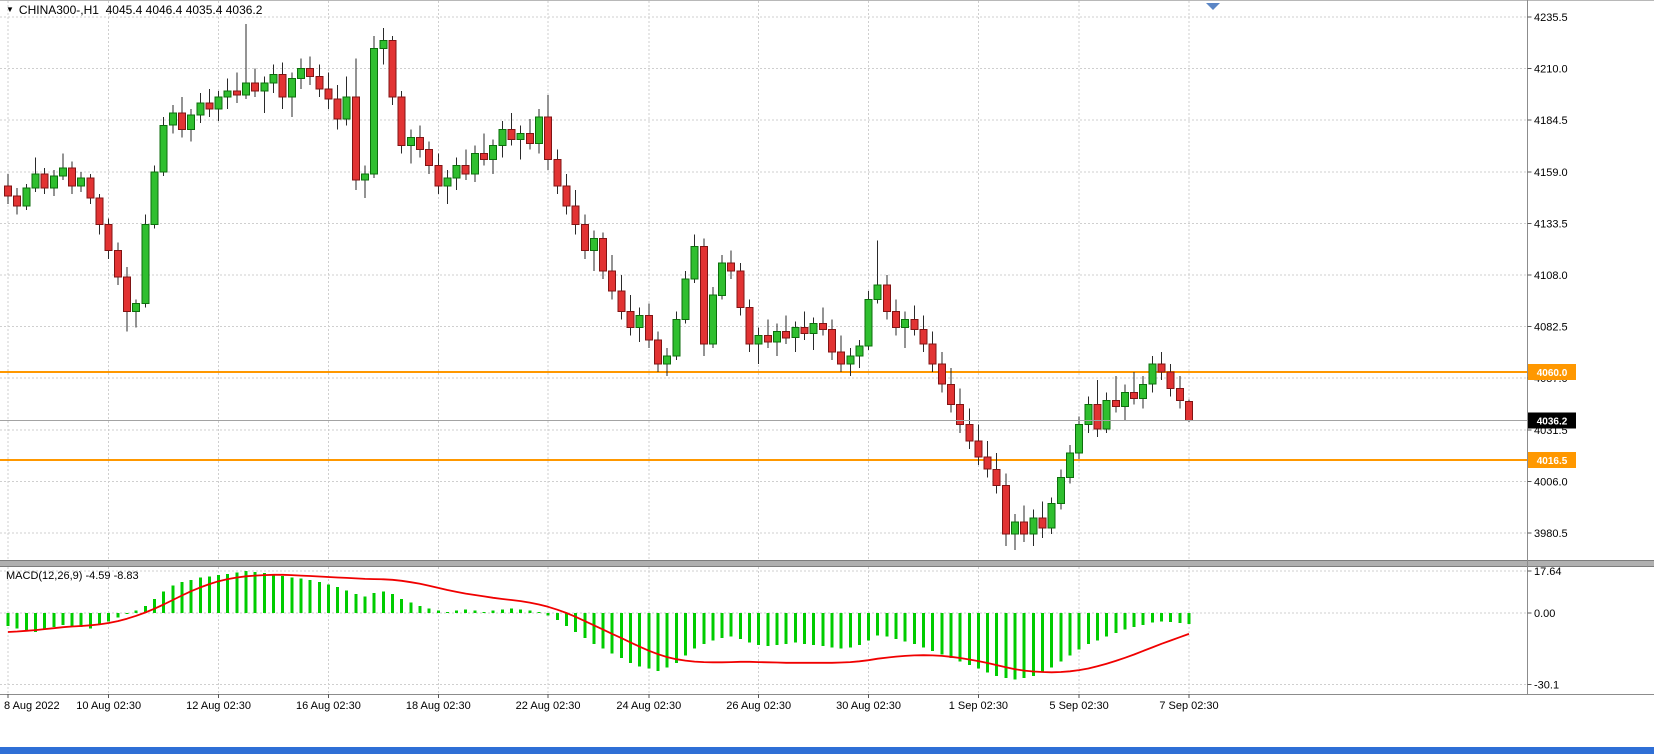 The image size is (1654, 754). Describe the element at coordinates (438, 706) in the screenshot. I see `time-tick-label: 18 Aug 02:30` at that location.